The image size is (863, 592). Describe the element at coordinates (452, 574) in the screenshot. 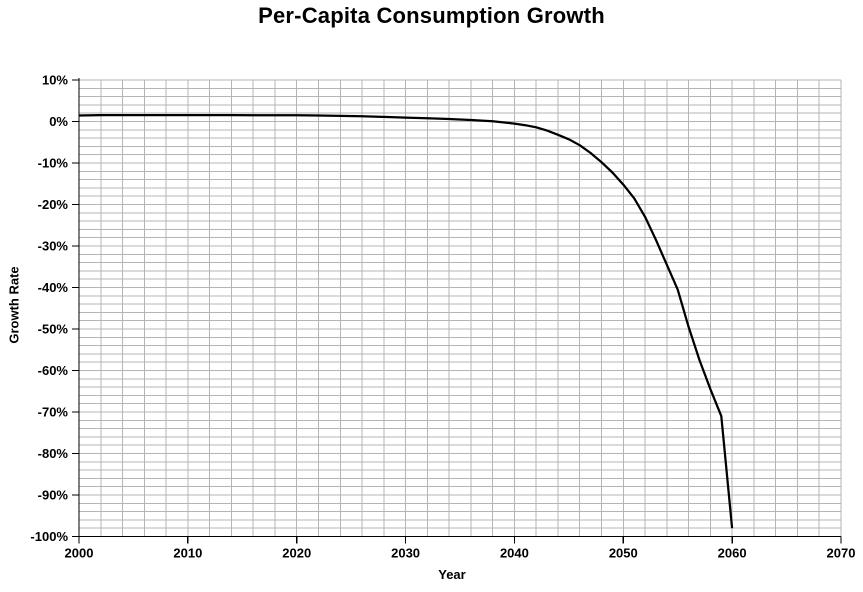

I see `x-axis-title: Year` at that location.